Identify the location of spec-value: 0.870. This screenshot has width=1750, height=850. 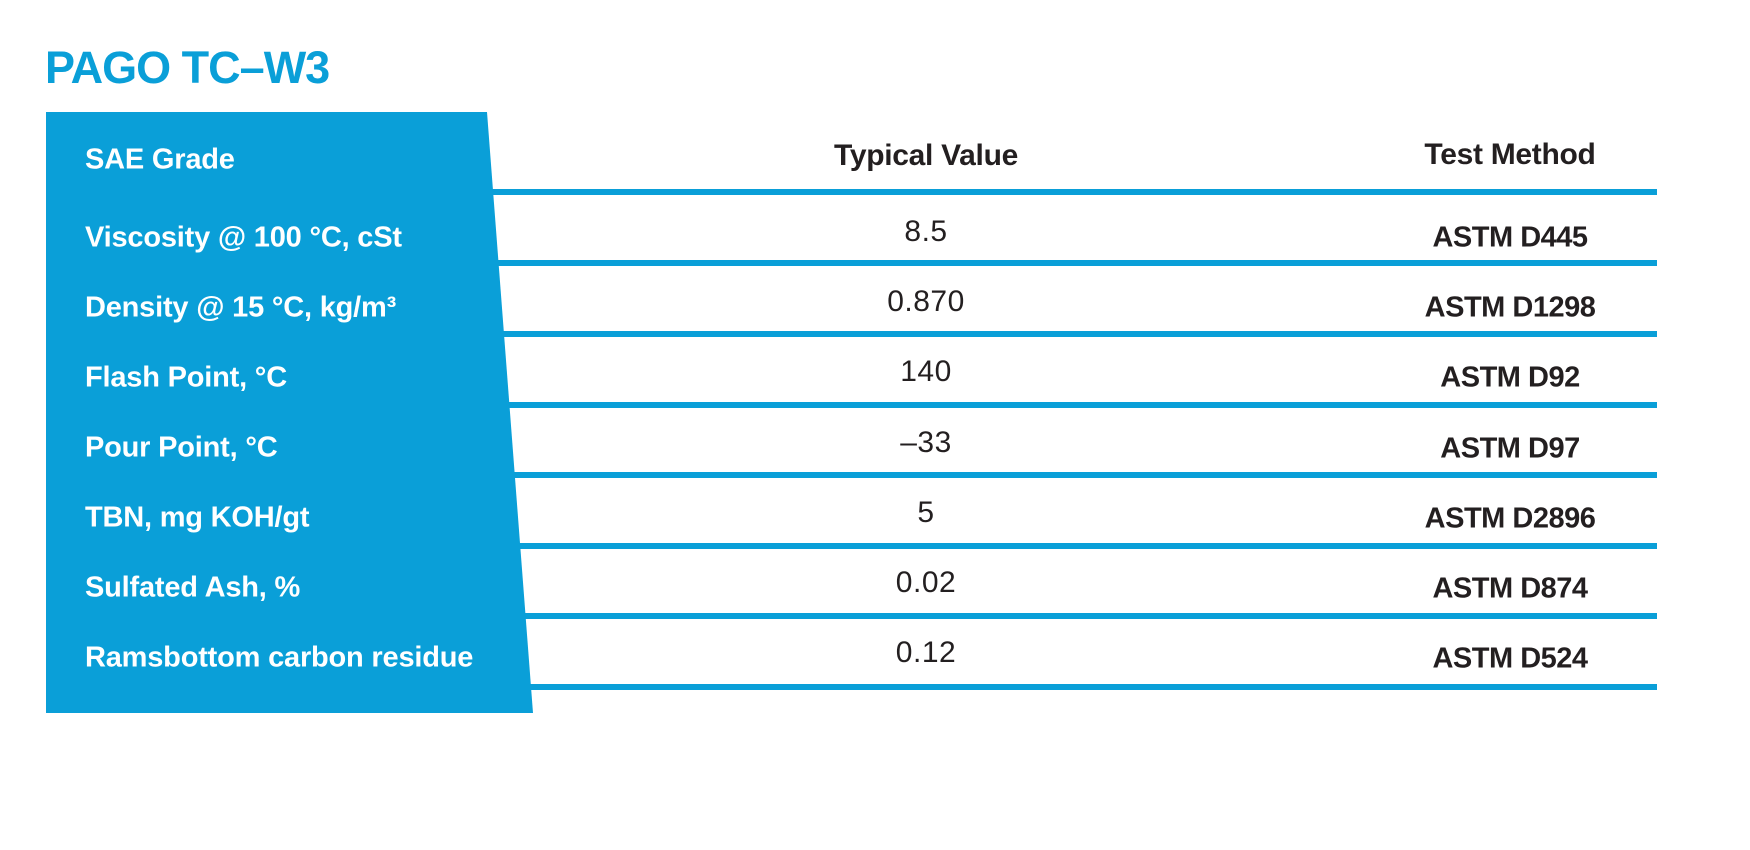
(926, 301).